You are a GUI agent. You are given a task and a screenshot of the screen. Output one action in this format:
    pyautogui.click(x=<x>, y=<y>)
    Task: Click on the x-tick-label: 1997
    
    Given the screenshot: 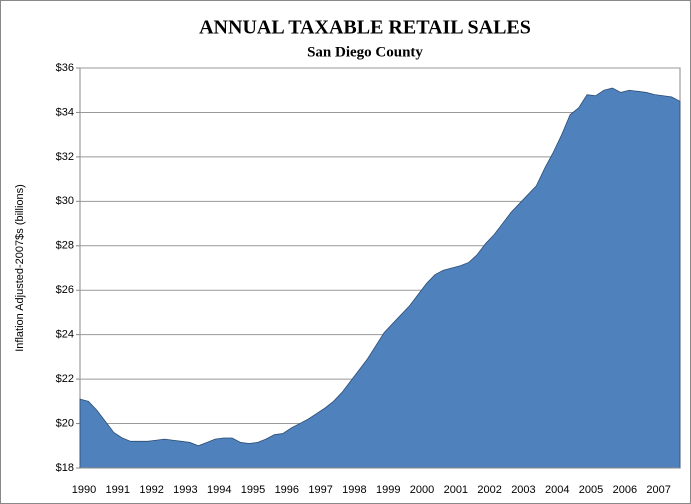 What is the action you would take?
    pyautogui.click(x=320, y=490)
    